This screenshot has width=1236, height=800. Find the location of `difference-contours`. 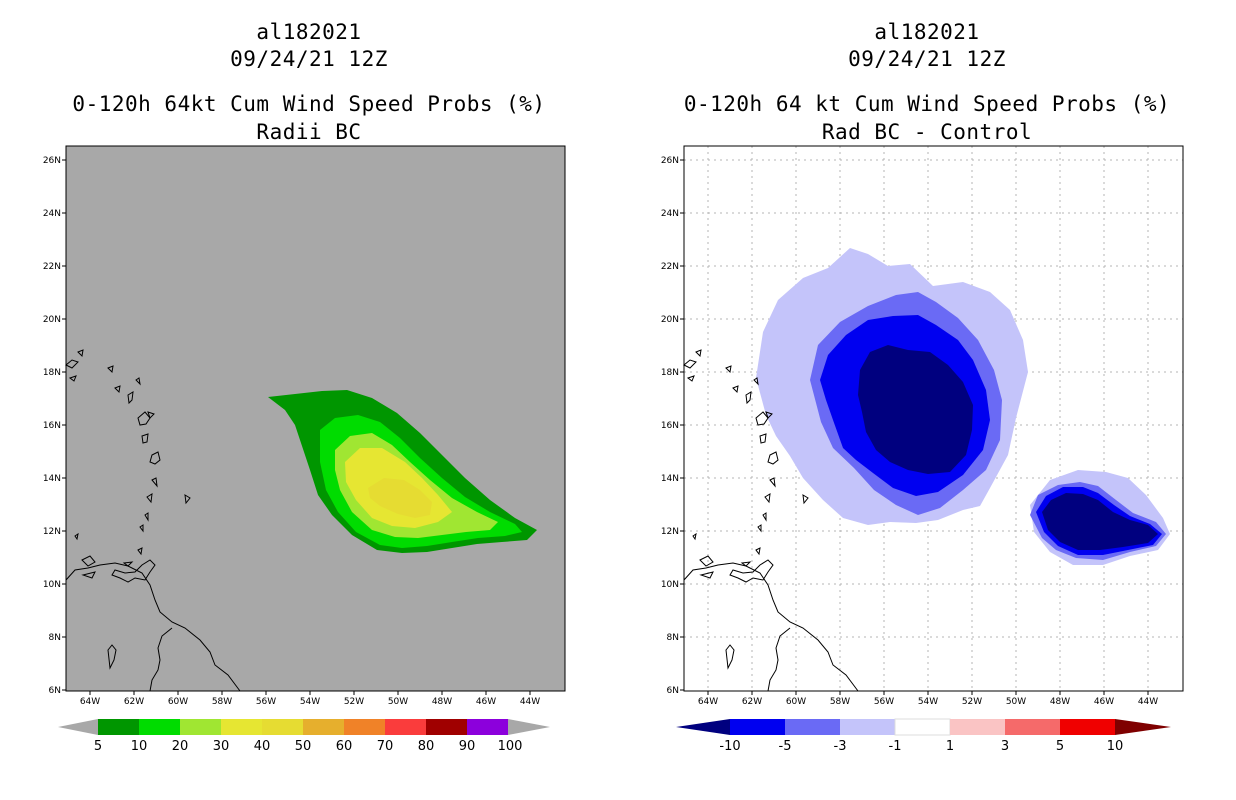

difference-contours is located at coordinates (963, 406).